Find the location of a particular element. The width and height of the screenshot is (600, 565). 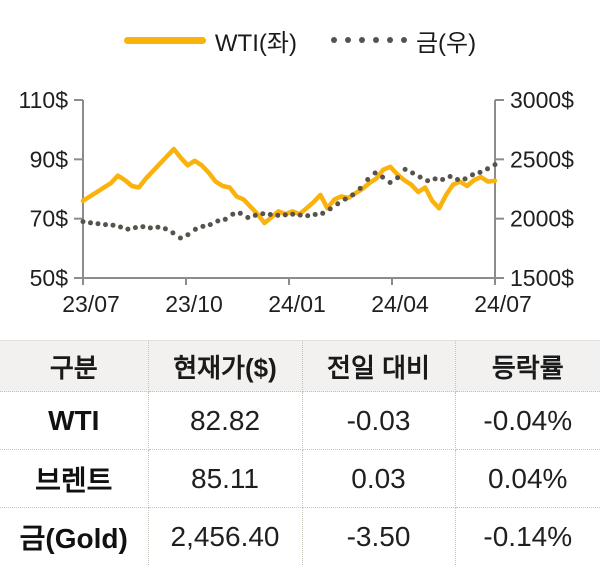

x-axis-tick-label: 23/07 is located at coordinates (91, 304).